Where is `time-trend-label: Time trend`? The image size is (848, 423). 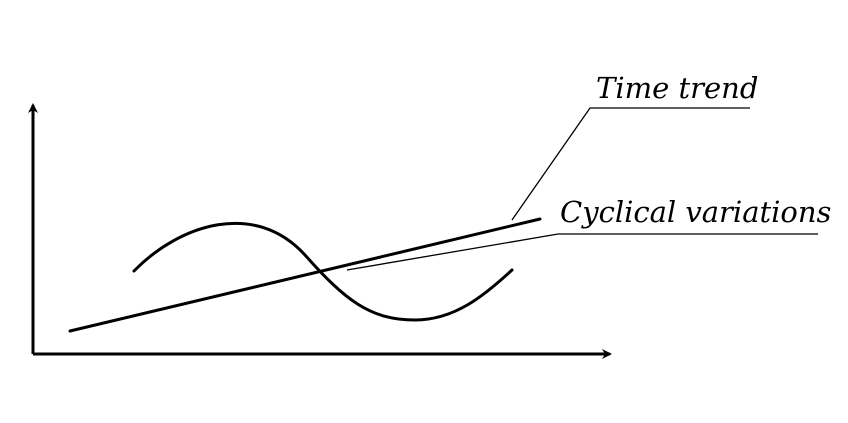
time-trend-label: Time trend is located at coordinates (677, 88).